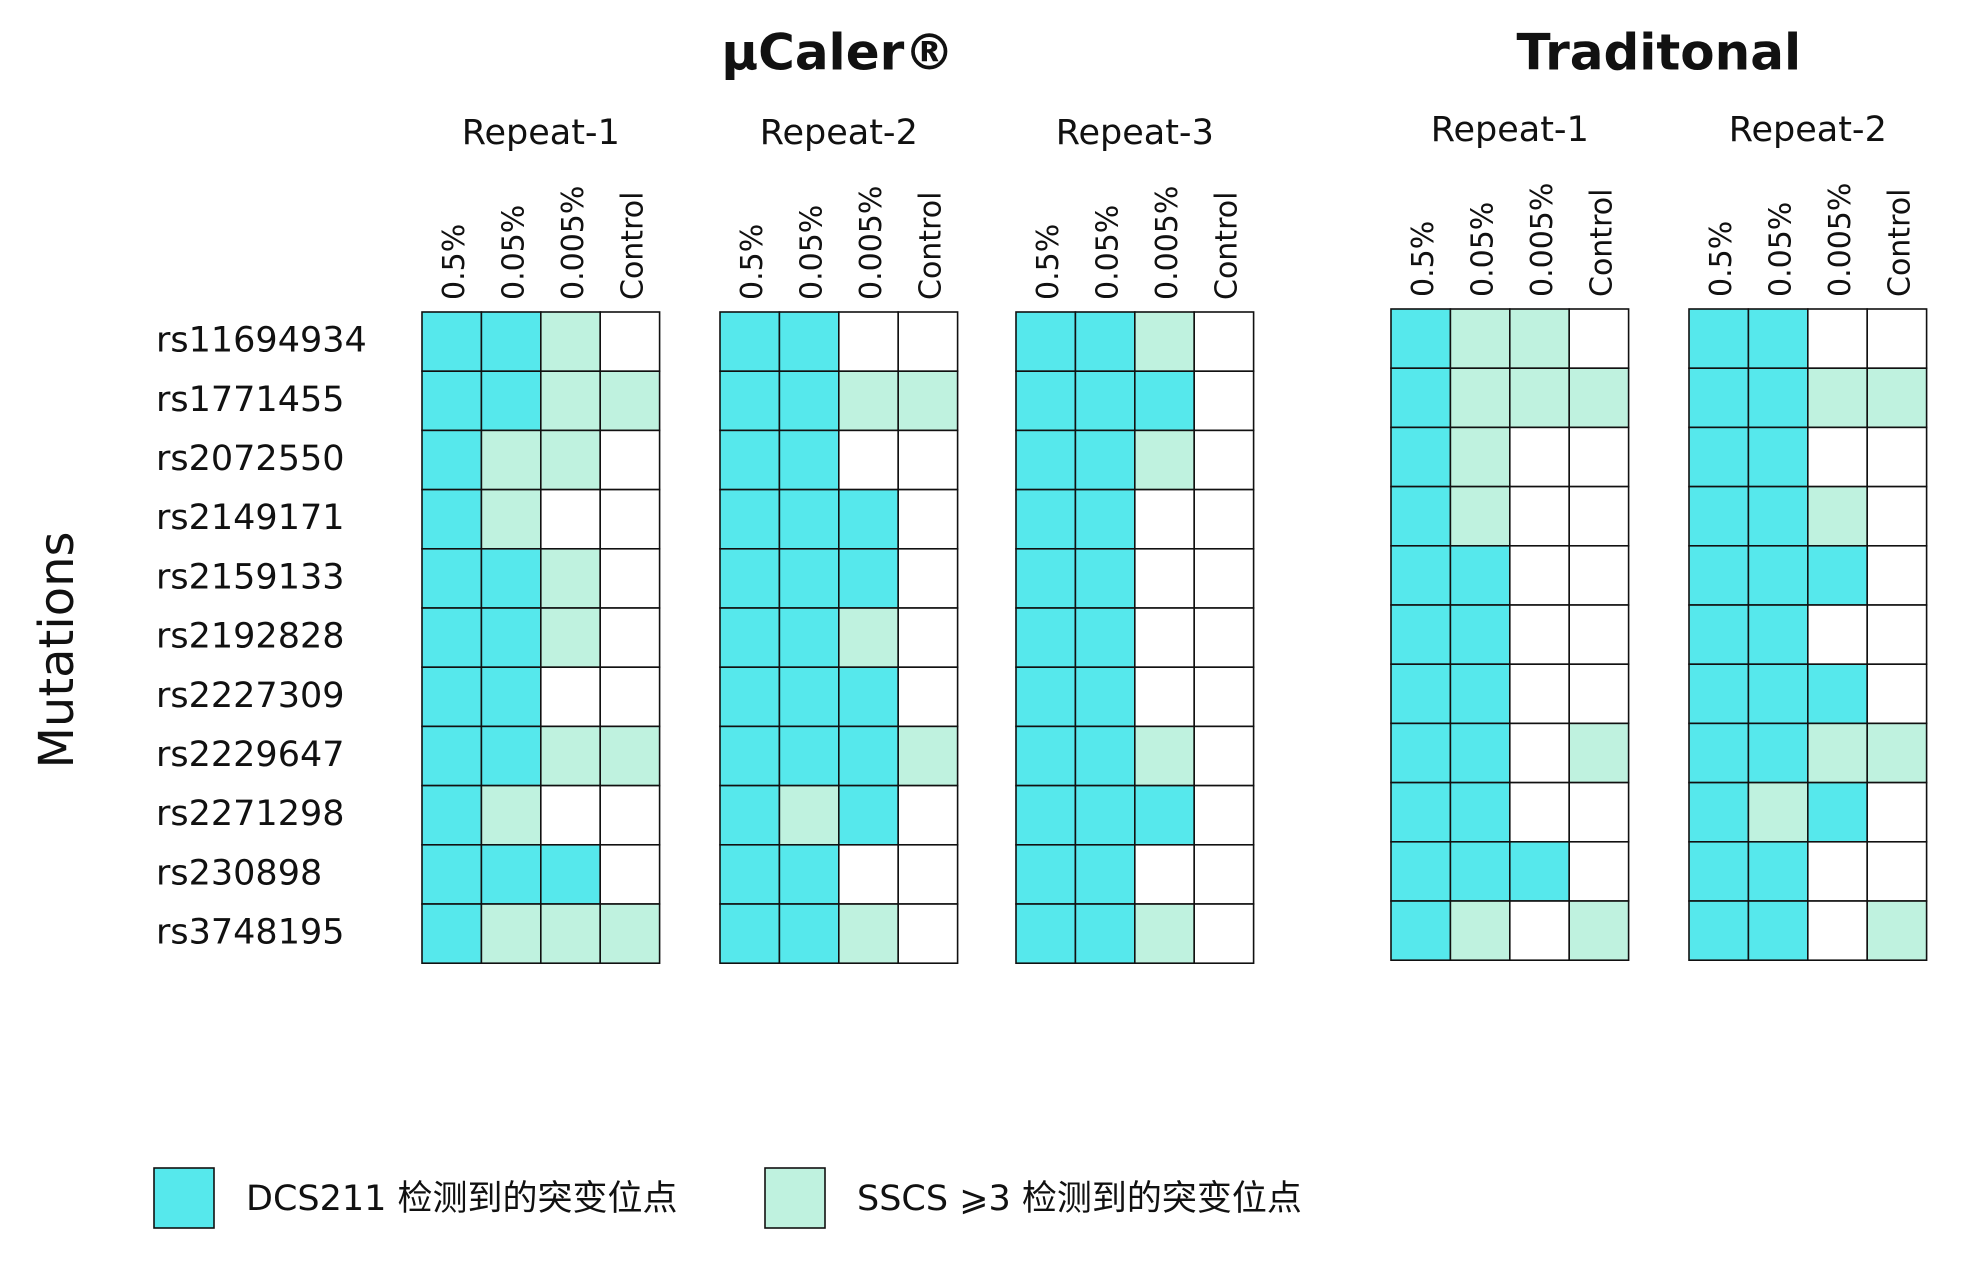 The image size is (1973, 1278). What do you see at coordinates (250, 933) in the screenshot?
I see `row-label: rs3748195` at bounding box center [250, 933].